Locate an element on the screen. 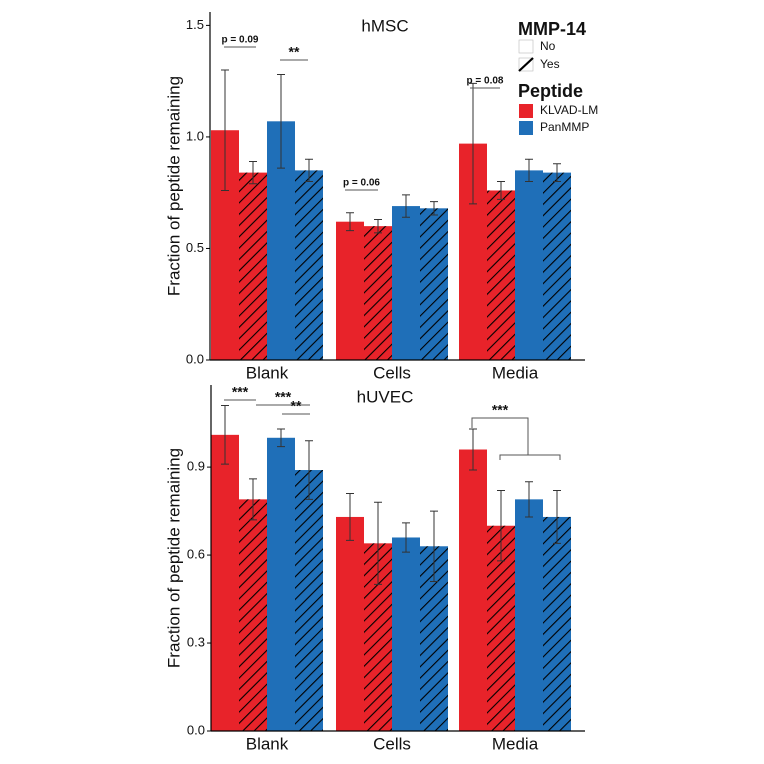  significance-label: p = 0.08 is located at coordinates (485, 81).